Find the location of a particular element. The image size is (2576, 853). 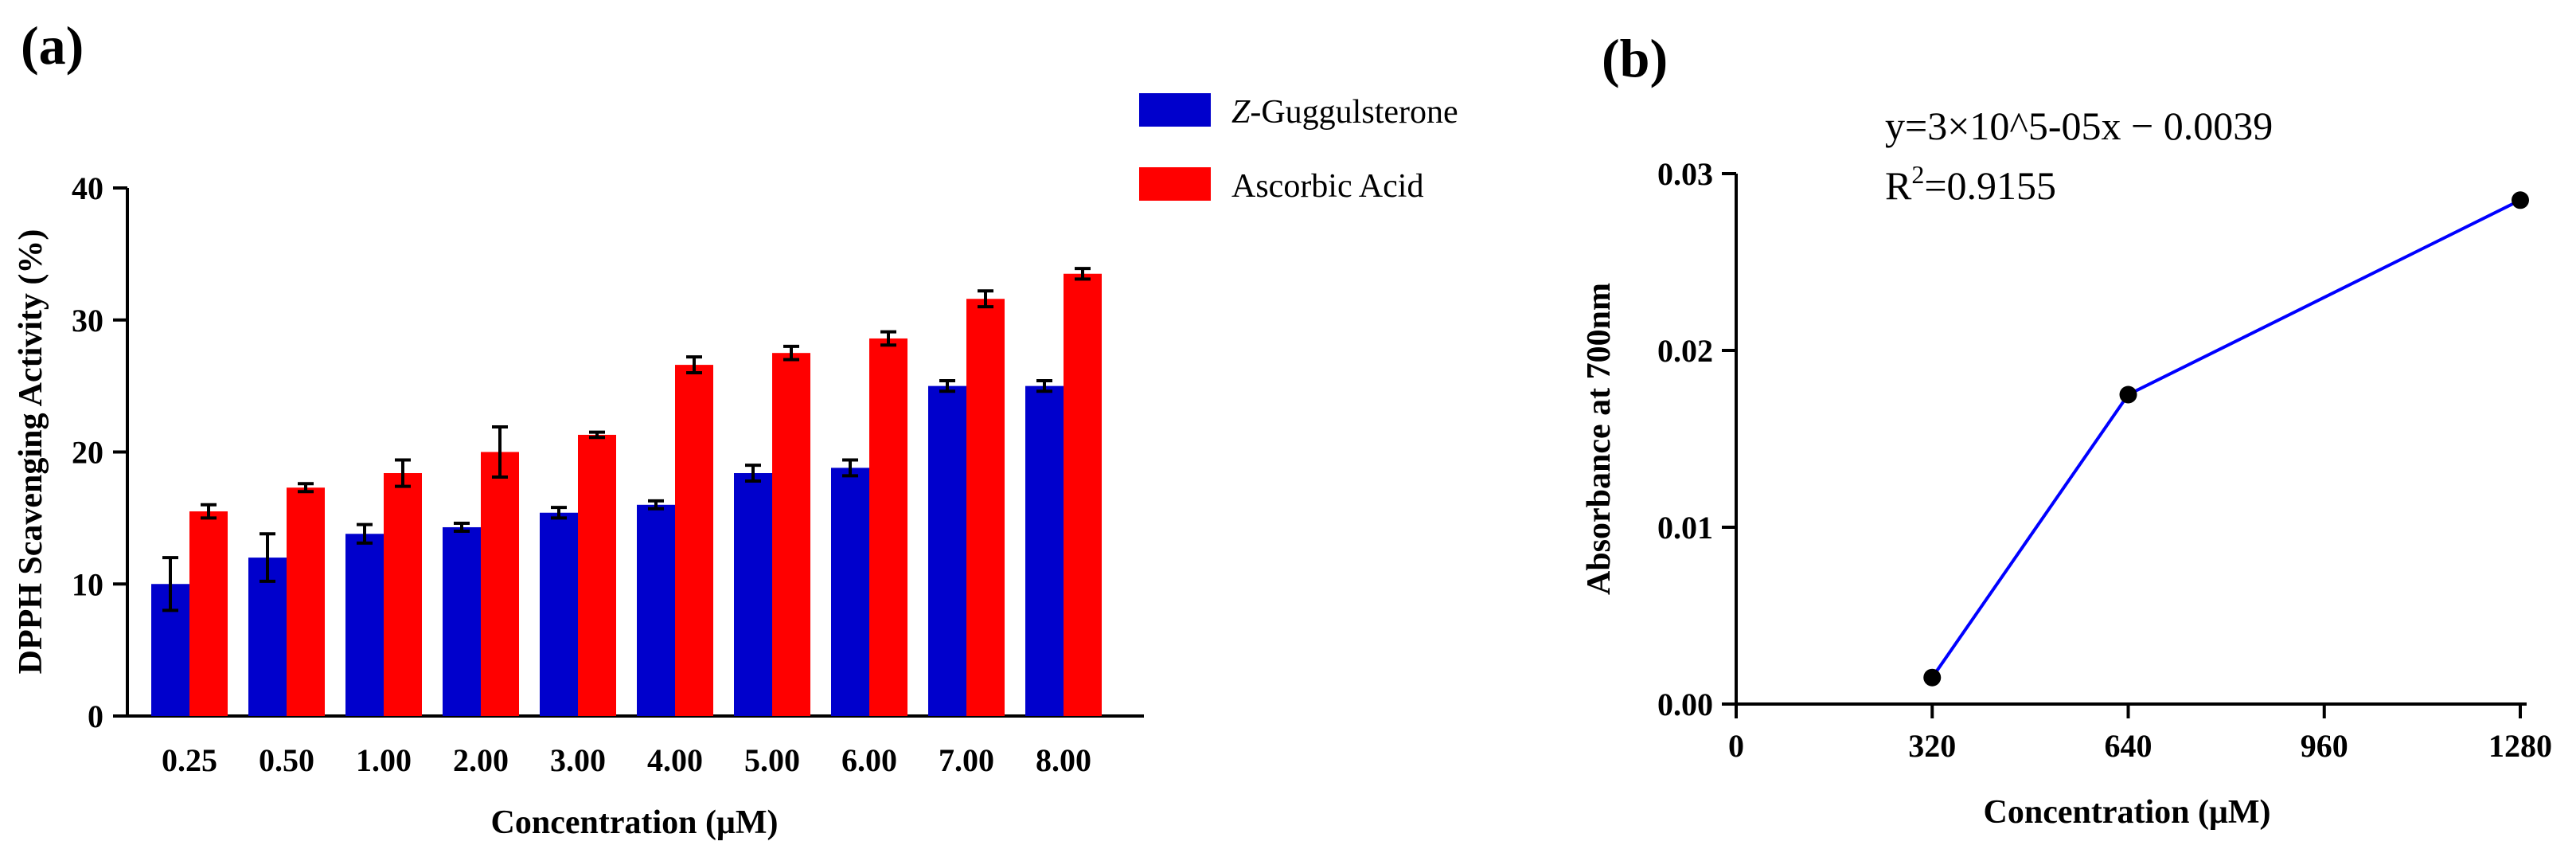

x-tick-label: 4.00 is located at coordinates (675, 760).